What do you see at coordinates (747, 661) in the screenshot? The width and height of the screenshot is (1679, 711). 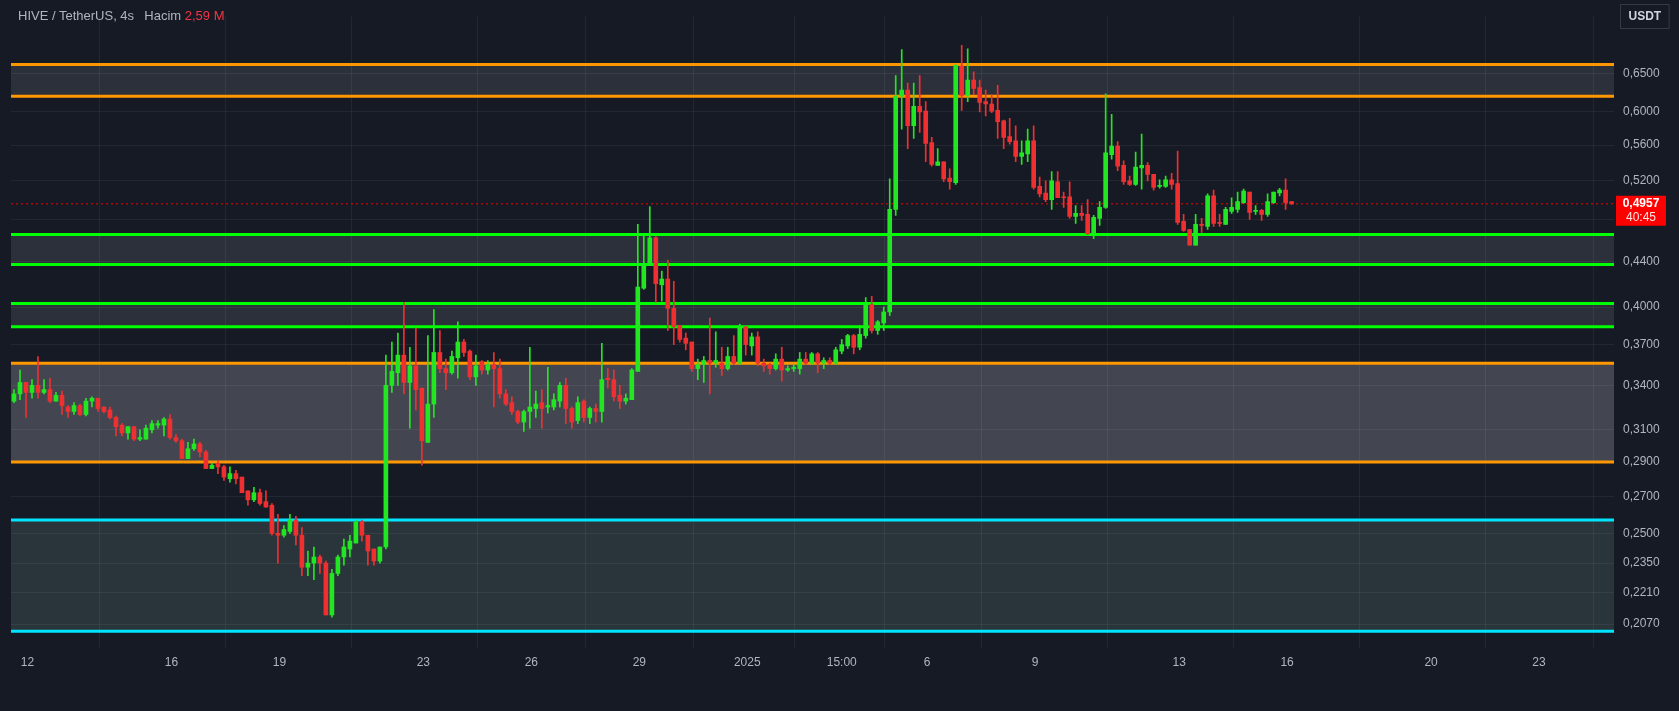 I see `x-tick-label: 2025` at bounding box center [747, 661].